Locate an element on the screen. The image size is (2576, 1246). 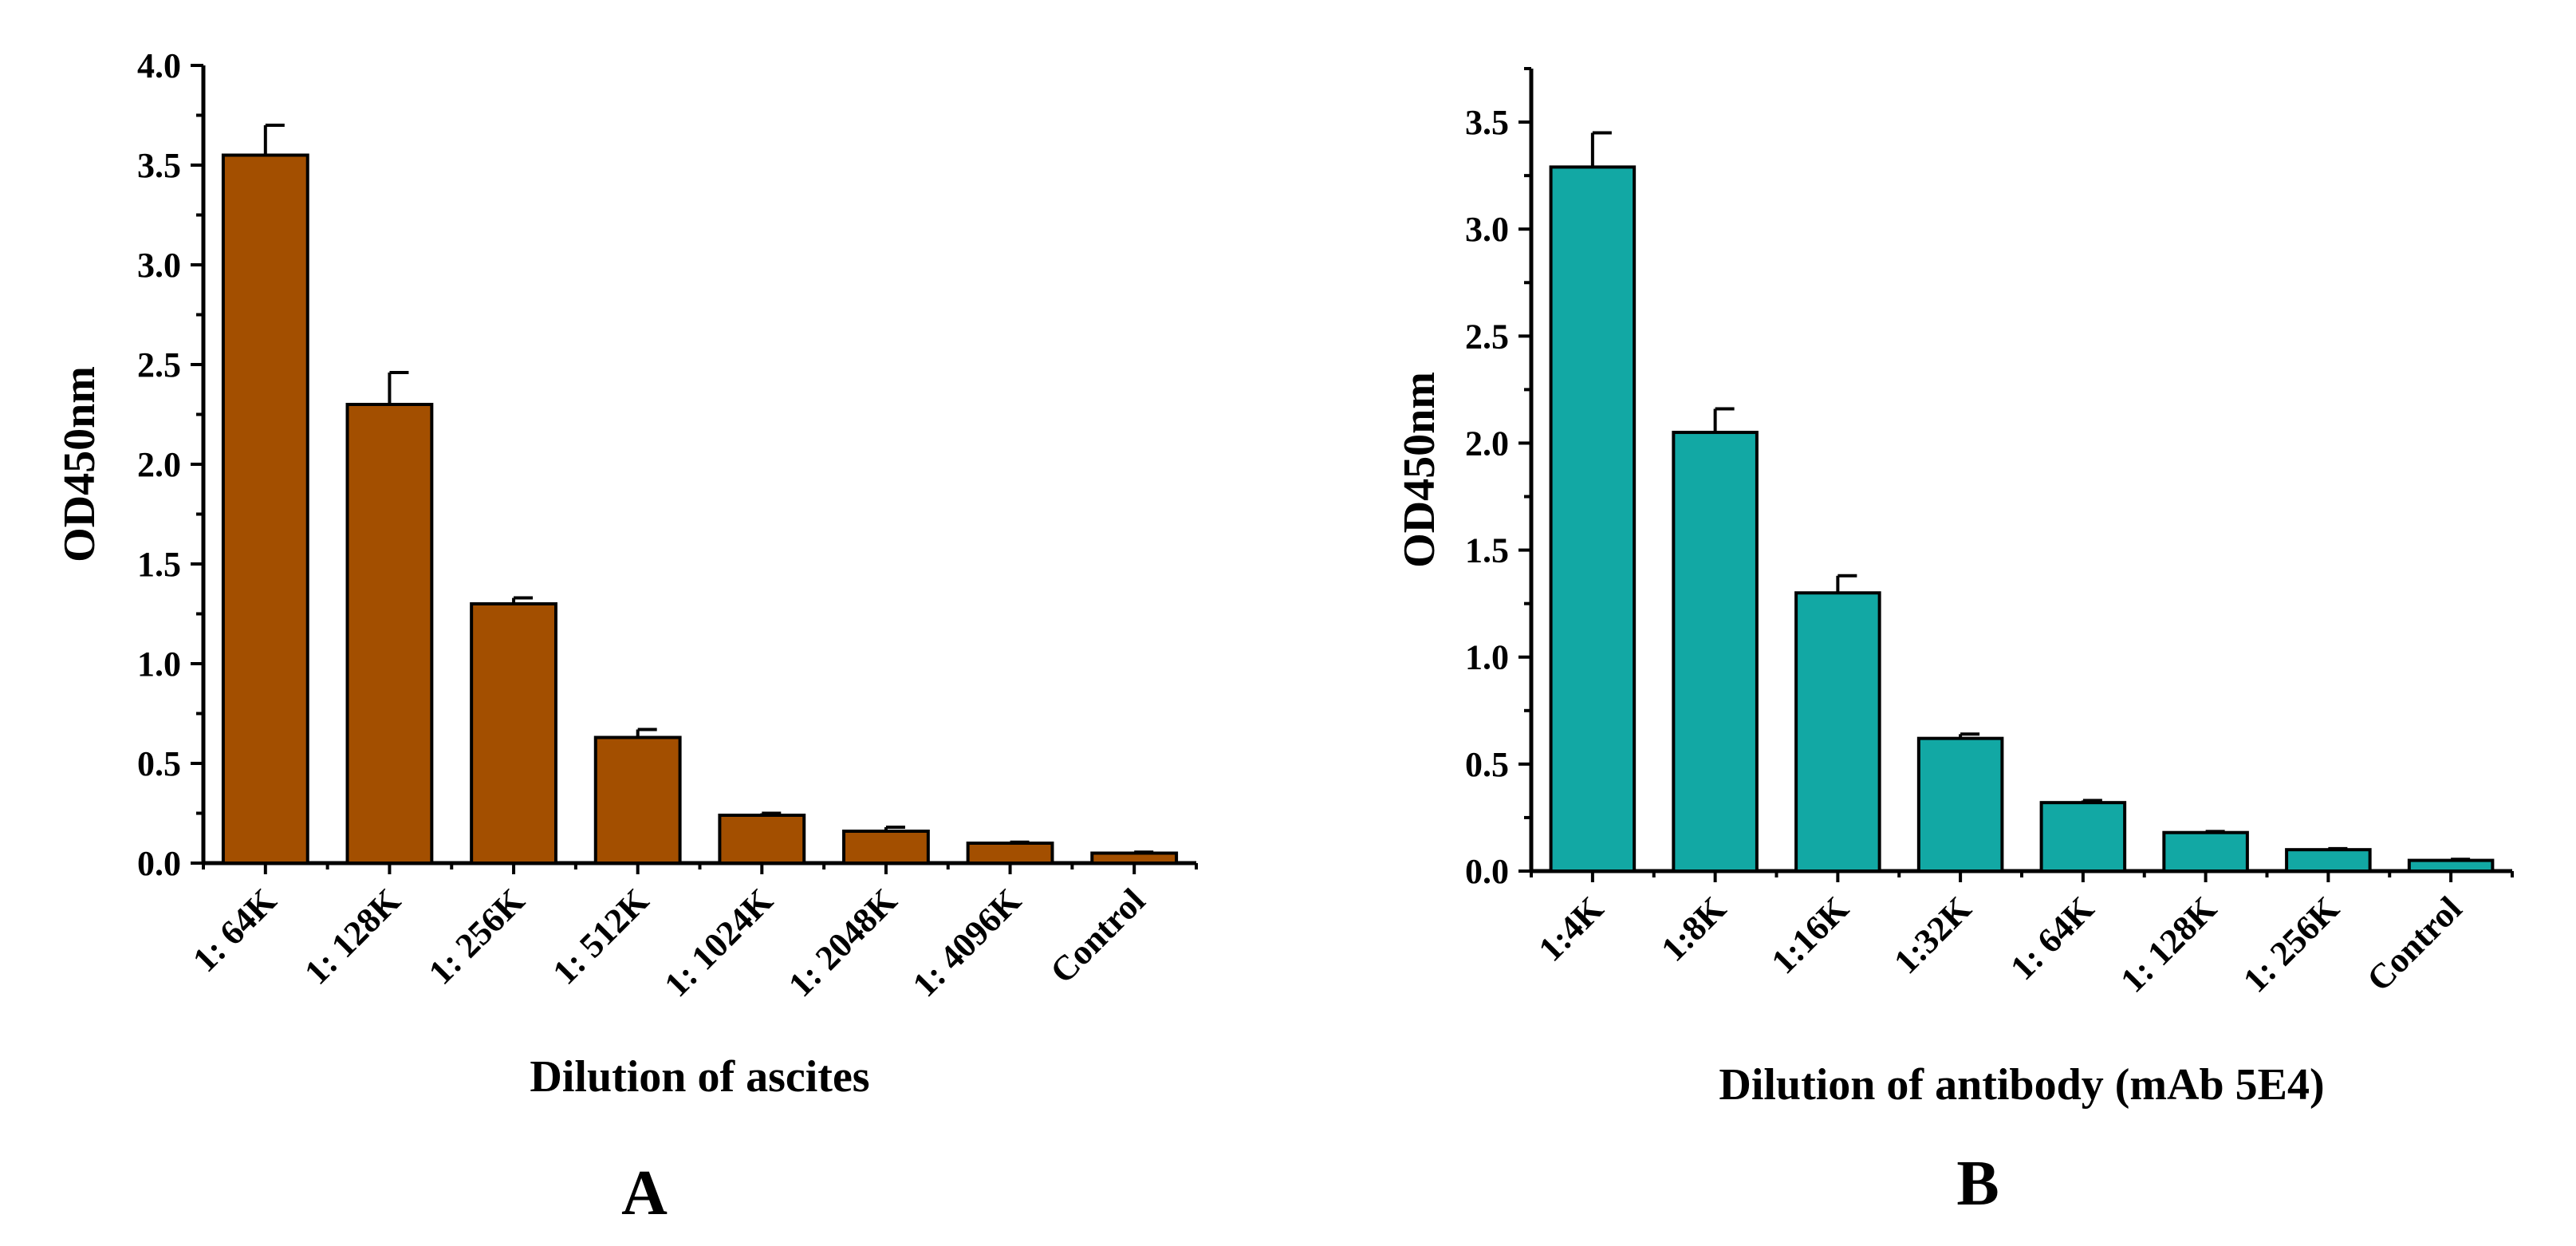
x-category-label: 1: 1024K is located at coordinates (719, 942).